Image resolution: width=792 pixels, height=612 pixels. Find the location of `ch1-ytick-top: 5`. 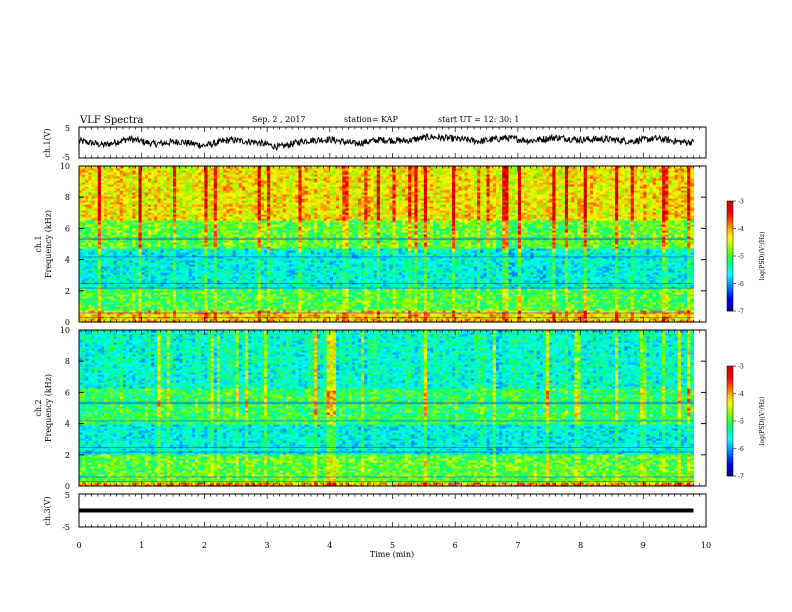

ch1-ytick-top: 5 is located at coordinates (67, 128).